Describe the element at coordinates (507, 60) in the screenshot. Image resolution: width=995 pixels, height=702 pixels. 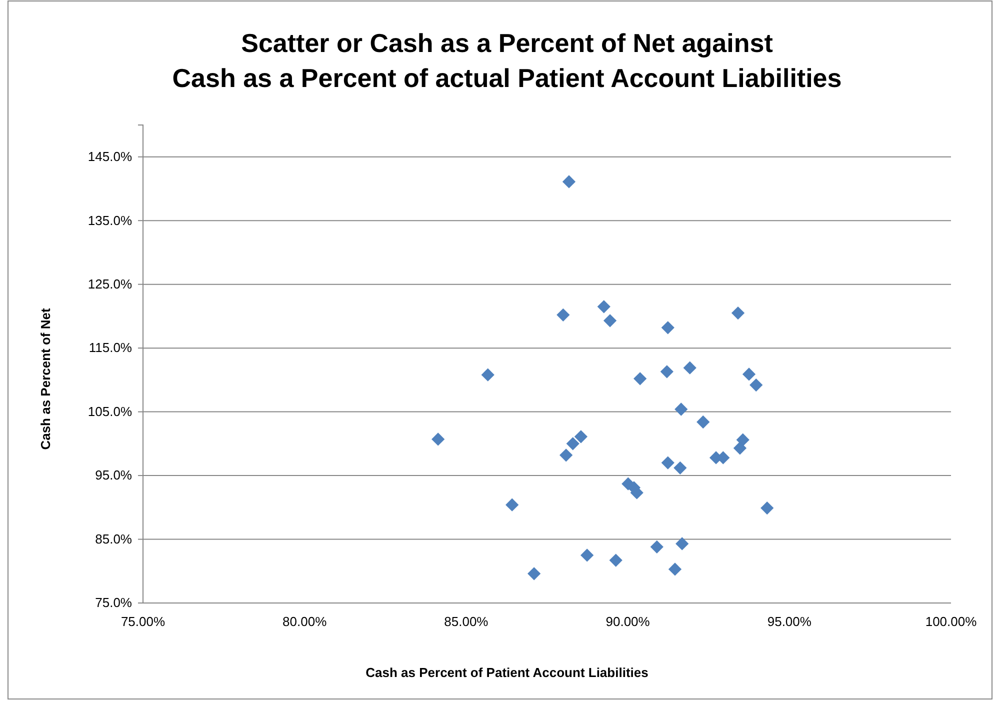
I see `chart-title: Scatter or Cash as a Percent of Net against Cash as a Percent of actual Patient Account Liabilities` at that location.